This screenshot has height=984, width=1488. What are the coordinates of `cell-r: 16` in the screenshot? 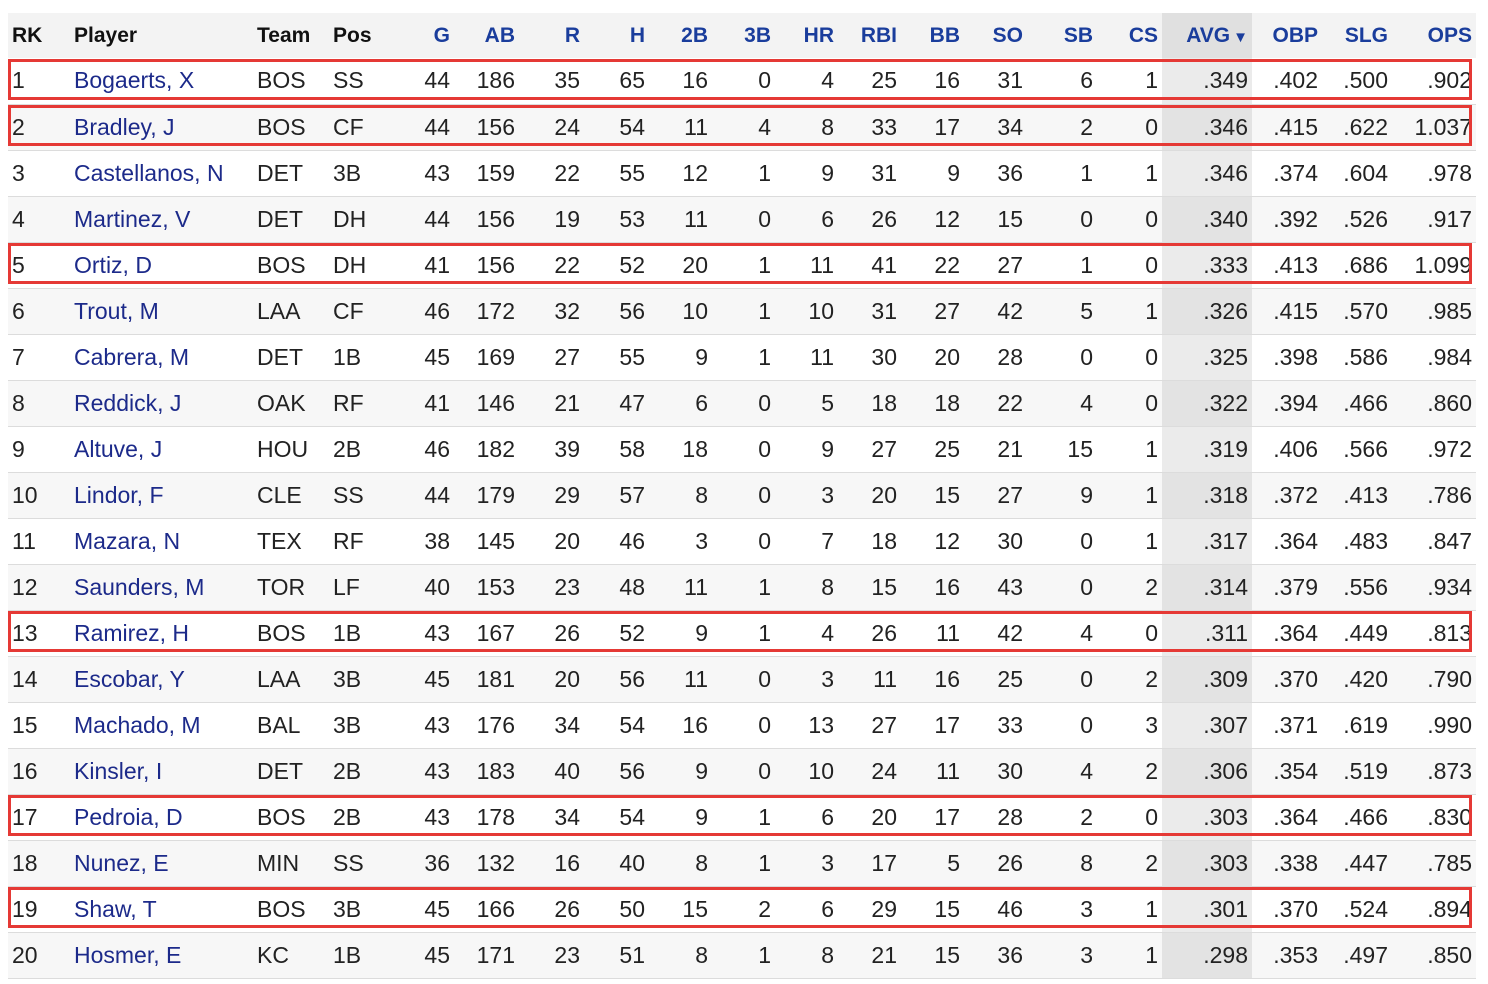 It's located at (567, 862).